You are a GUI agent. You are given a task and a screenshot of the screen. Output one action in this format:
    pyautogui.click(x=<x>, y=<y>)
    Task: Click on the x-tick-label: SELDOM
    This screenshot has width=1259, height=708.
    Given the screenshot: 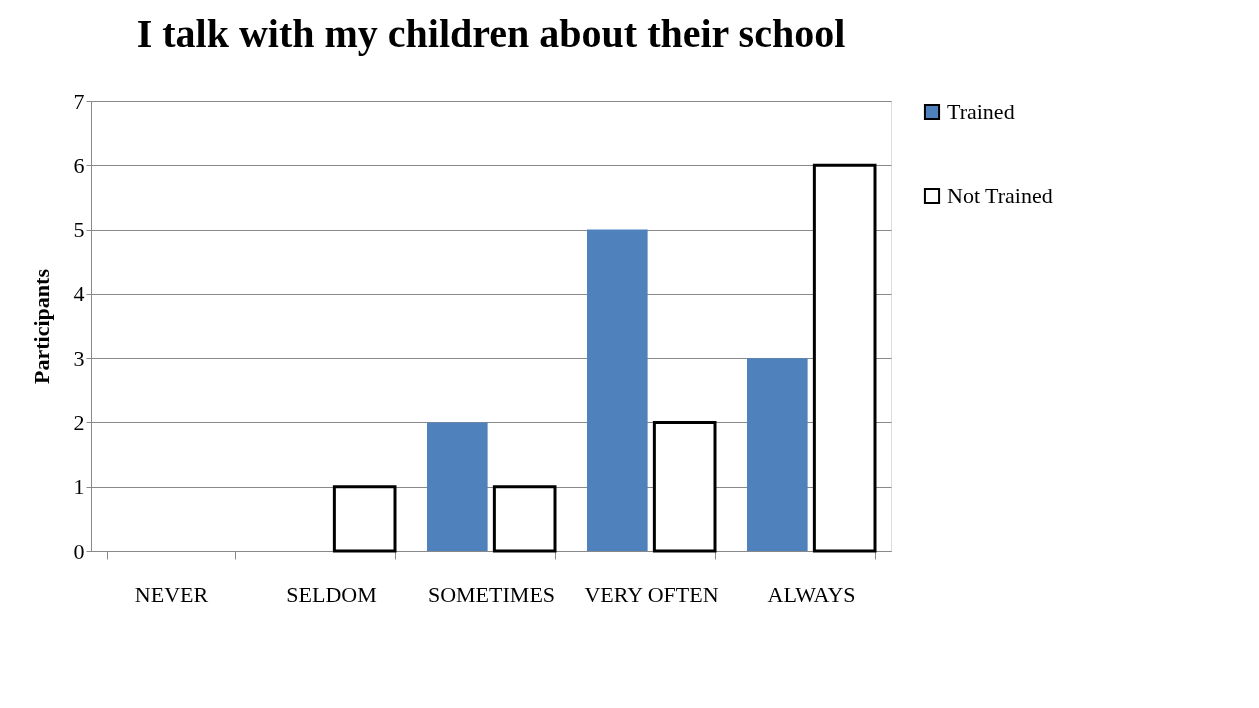 What is the action you would take?
    pyautogui.click(x=331, y=594)
    